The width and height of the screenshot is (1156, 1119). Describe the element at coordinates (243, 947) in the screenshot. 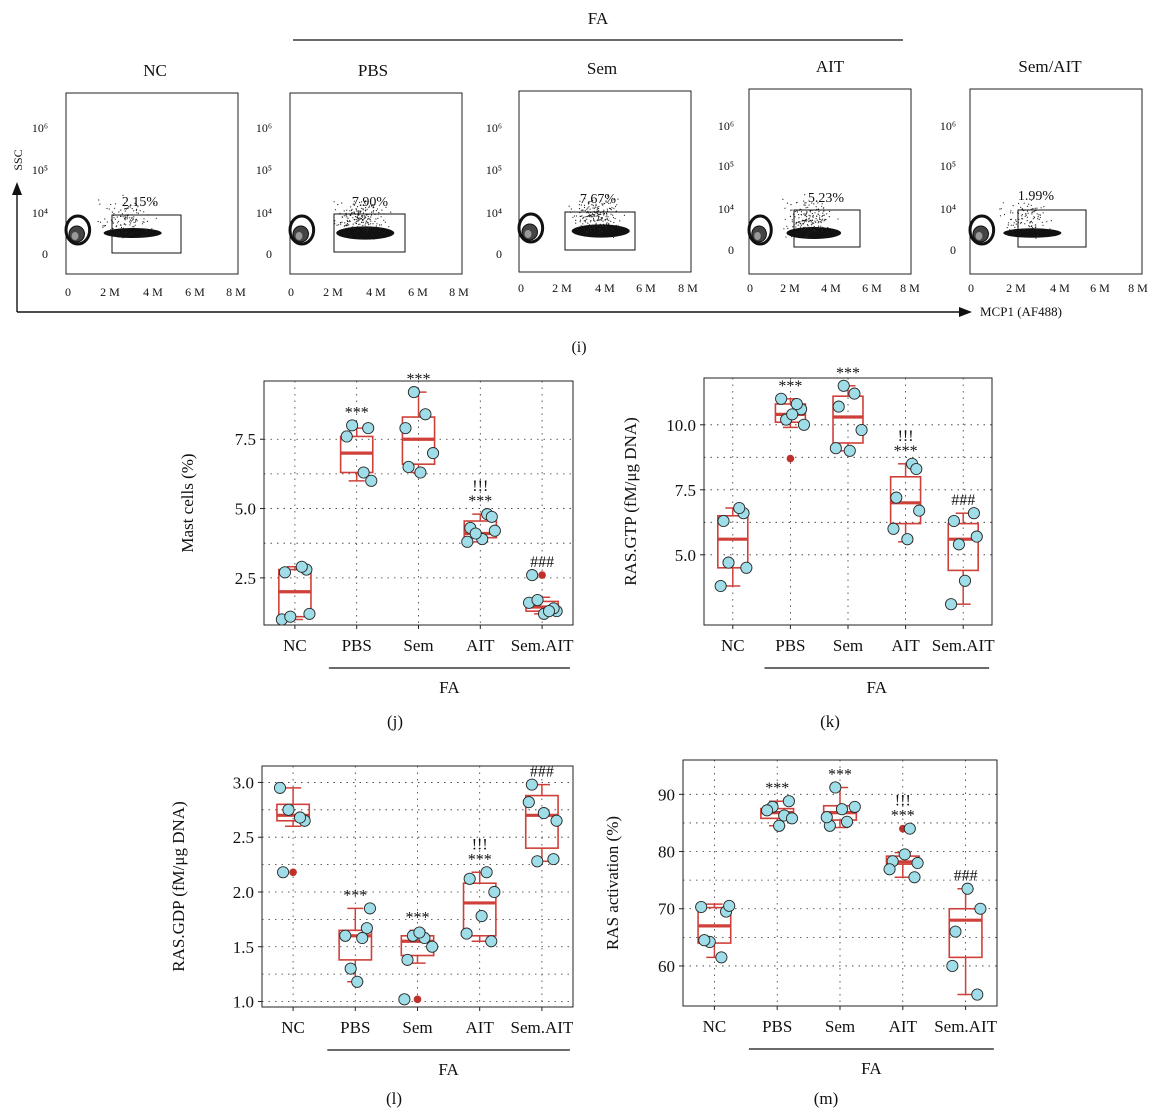

I see `y-tick-label: 1.5` at that location.